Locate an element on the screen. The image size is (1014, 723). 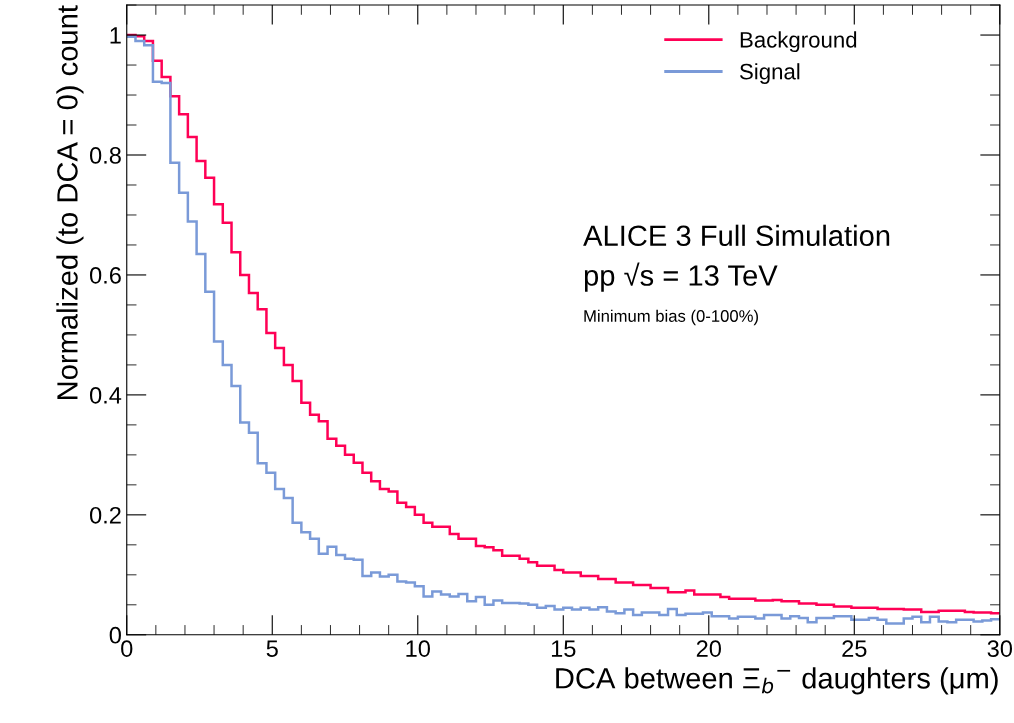
y-tick-label: 0.2 is located at coordinates (105, 515).